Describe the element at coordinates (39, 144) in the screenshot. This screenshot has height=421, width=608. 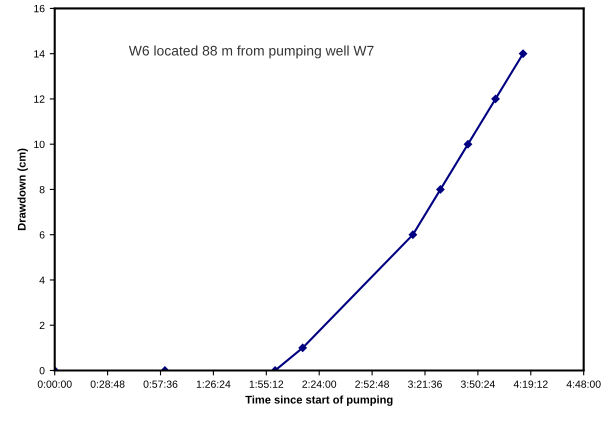
I see `y-tick-label: 10` at that location.